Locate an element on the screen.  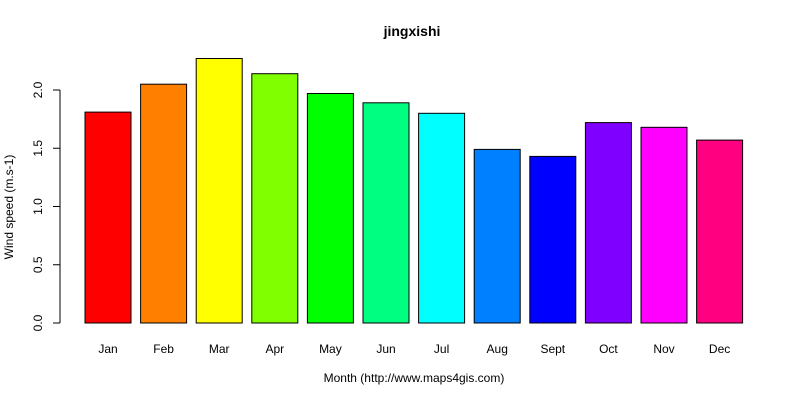
y-axis-title: Wind speed (m.s-1) is located at coordinates (9, 207).